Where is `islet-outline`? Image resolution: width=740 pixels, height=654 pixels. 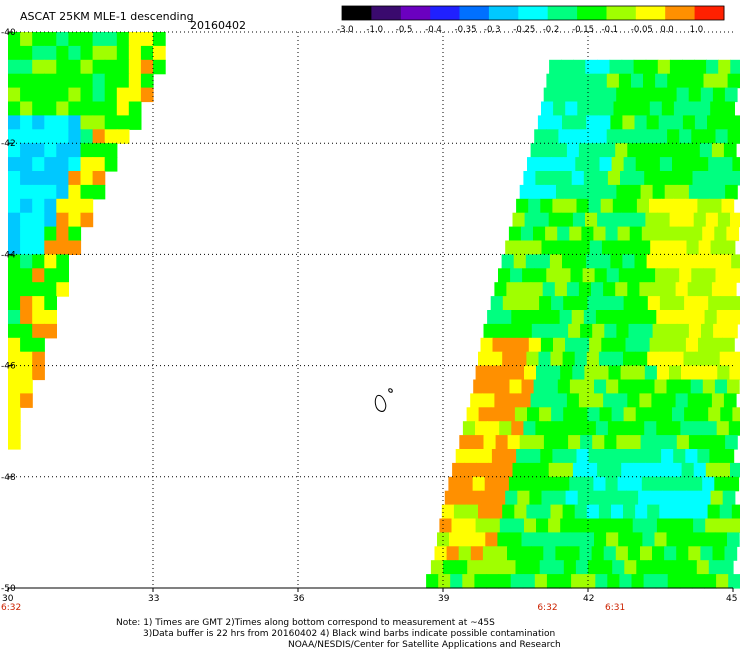
islet-outline is located at coordinates (390, 390).